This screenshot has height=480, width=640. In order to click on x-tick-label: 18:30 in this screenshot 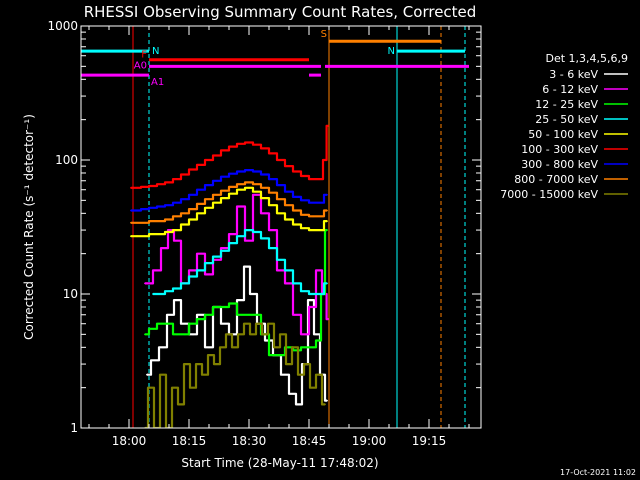, I will do `click(249, 441)`.